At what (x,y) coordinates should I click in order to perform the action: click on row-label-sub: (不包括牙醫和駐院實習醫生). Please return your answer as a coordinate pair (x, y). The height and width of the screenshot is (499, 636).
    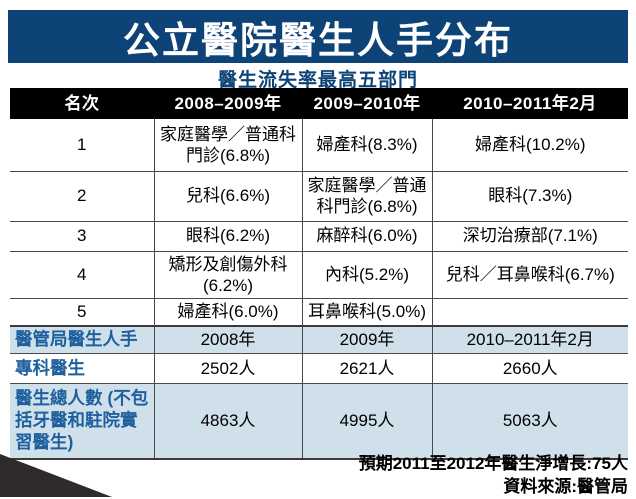
    Looking at the image, I should click on (82, 419).